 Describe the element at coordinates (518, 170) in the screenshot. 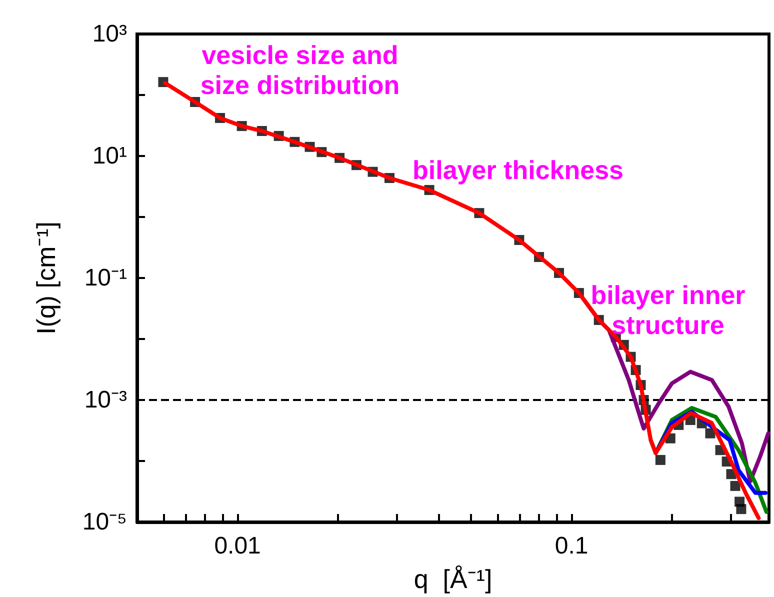

I see `annotation: bilayer thickness` at that location.